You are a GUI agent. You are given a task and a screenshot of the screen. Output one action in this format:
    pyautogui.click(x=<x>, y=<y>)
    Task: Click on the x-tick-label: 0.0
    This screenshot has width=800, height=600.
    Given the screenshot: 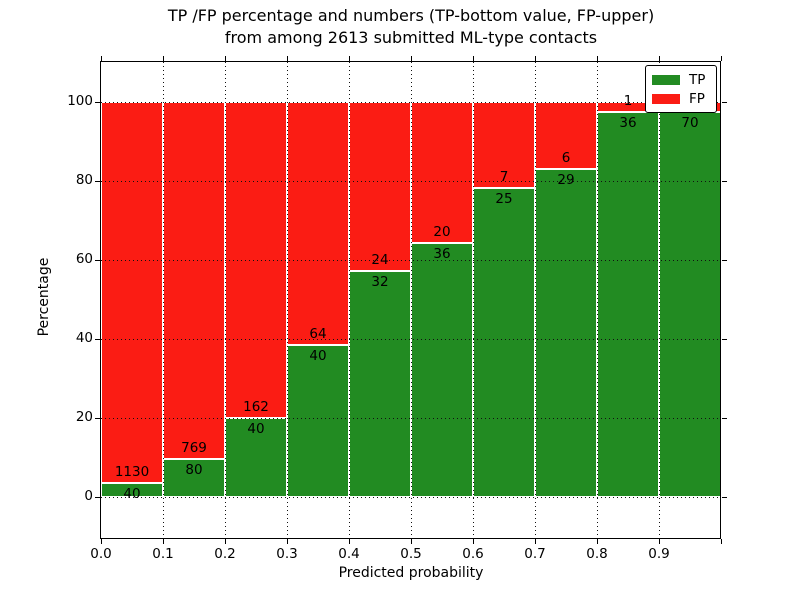 What is the action you would take?
    pyautogui.click(x=101, y=554)
    